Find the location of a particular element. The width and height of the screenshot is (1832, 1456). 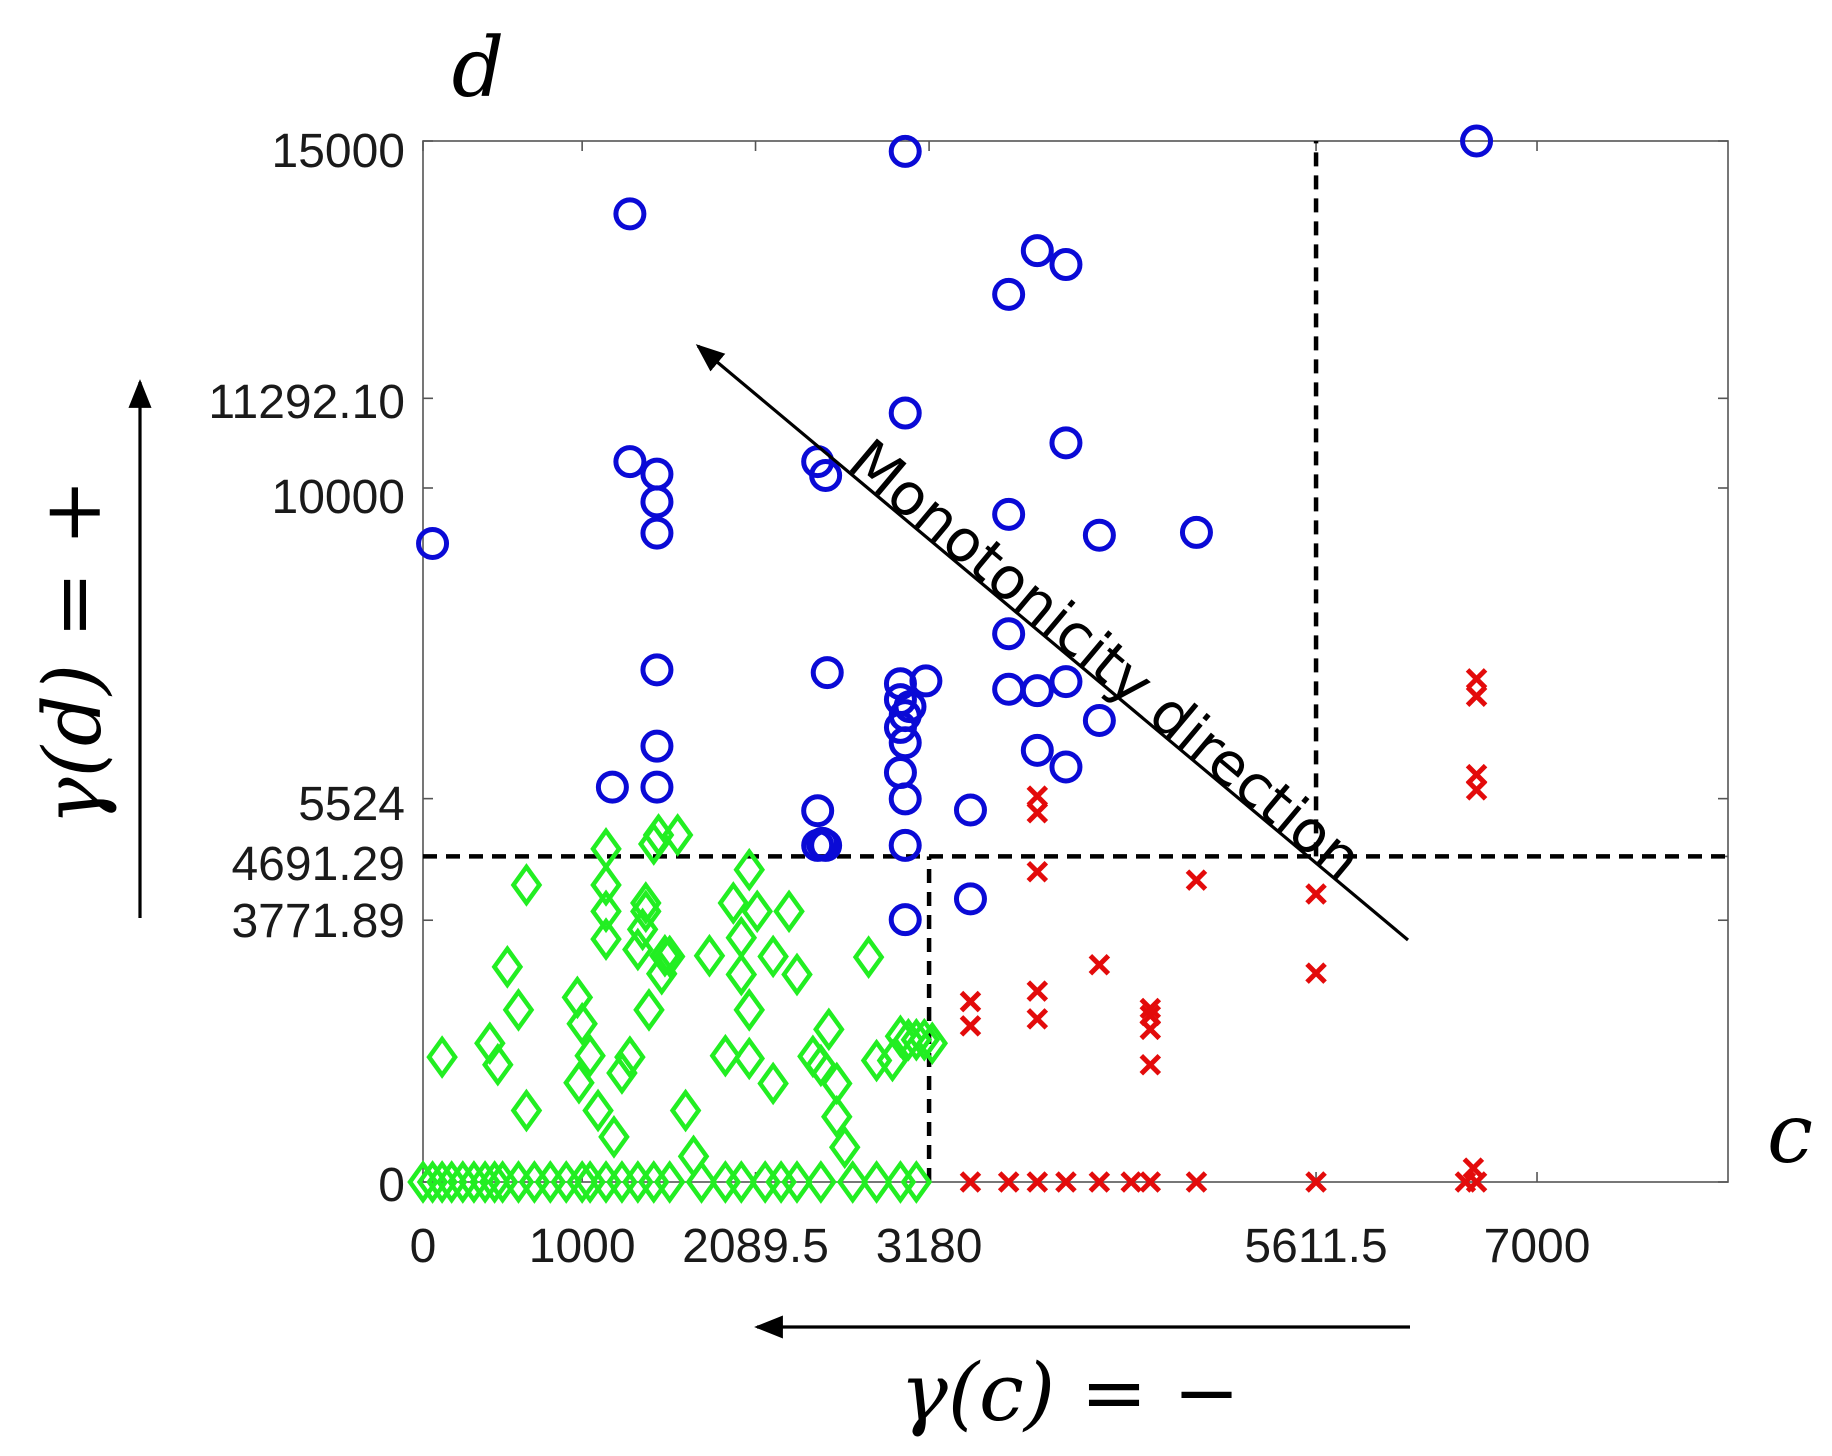

gamma-c-annotation: γ(c) = − is located at coordinates (1082, 1377).